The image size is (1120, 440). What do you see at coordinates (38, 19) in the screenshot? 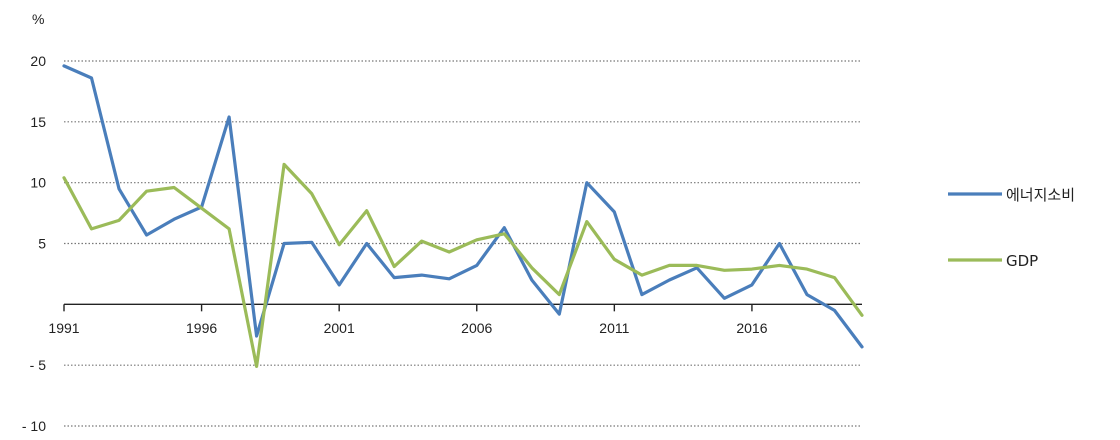
I see `unit-label: %` at bounding box center [38, 19].